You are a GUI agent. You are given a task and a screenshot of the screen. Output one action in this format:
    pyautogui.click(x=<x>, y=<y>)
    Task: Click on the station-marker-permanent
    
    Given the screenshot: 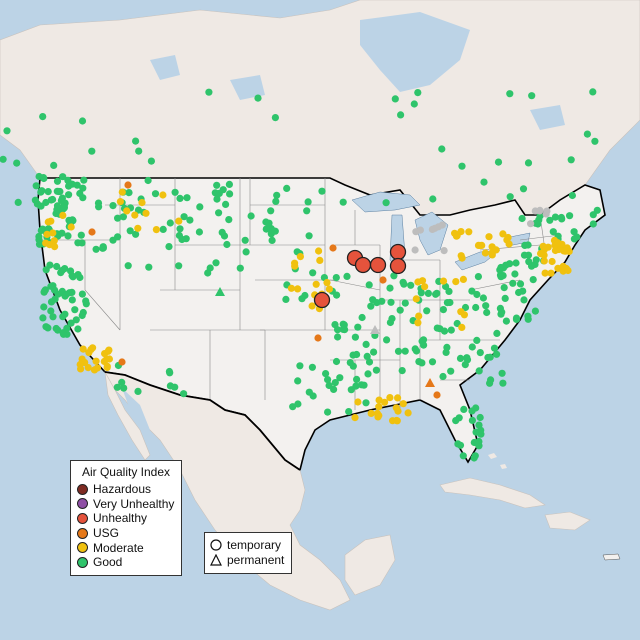 What is the action you would take?
    pyautogui.click(x=220, y=291)
    